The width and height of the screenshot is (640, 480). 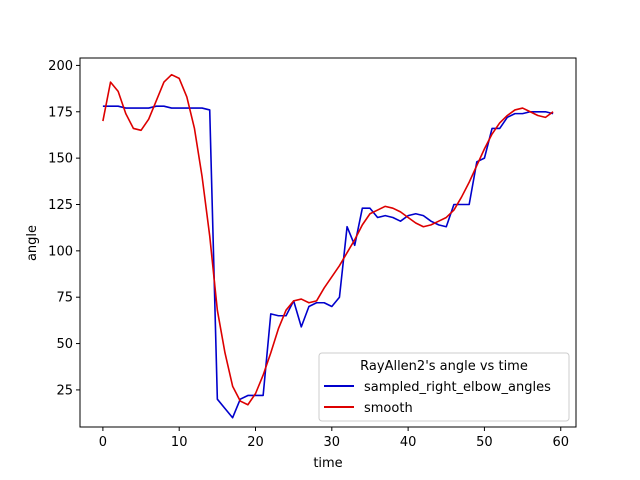 What do you see at coordinates (179, 442) in the screenshot?
I see `x-tick-label: 10` at bounding box center [179, 442].